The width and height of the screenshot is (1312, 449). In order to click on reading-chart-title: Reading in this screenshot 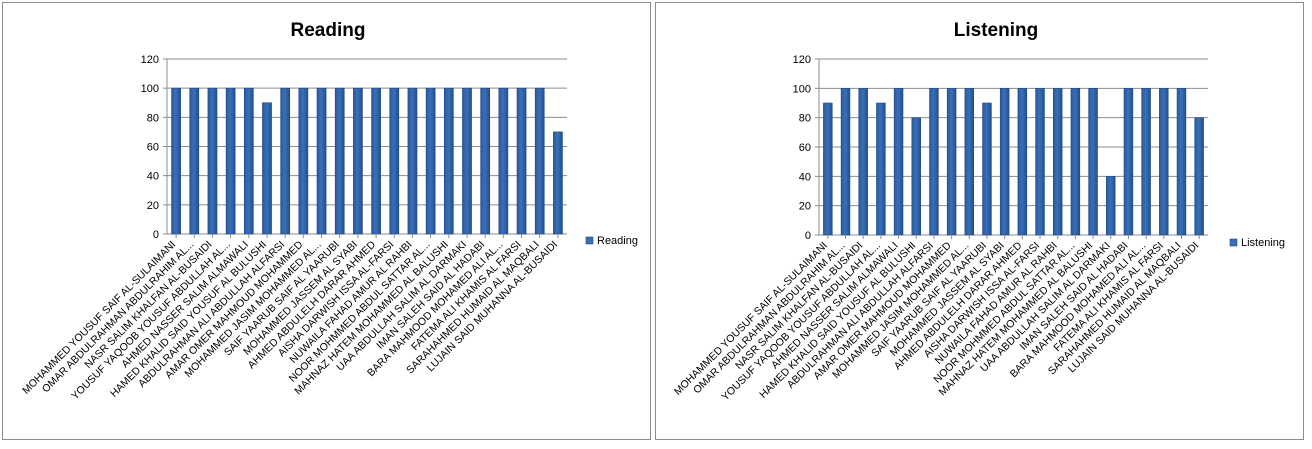, I will do `click(328, 30)`.